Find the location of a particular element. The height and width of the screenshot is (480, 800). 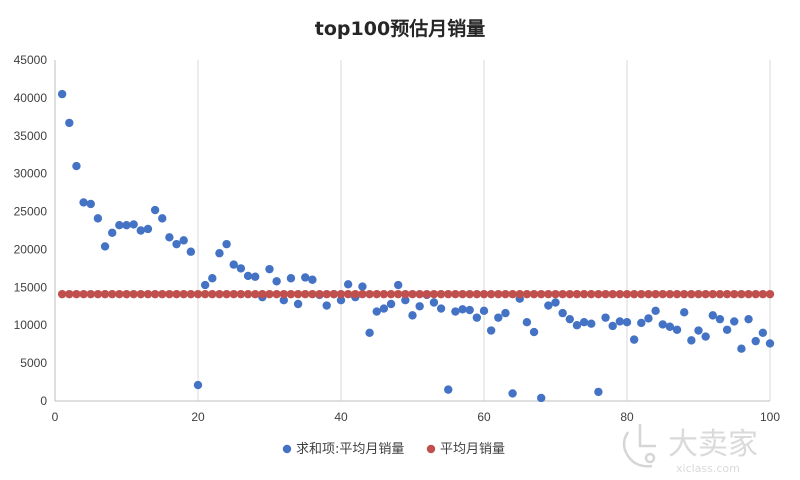

y-tick-label: 0 is located at coordinates (43, 401).